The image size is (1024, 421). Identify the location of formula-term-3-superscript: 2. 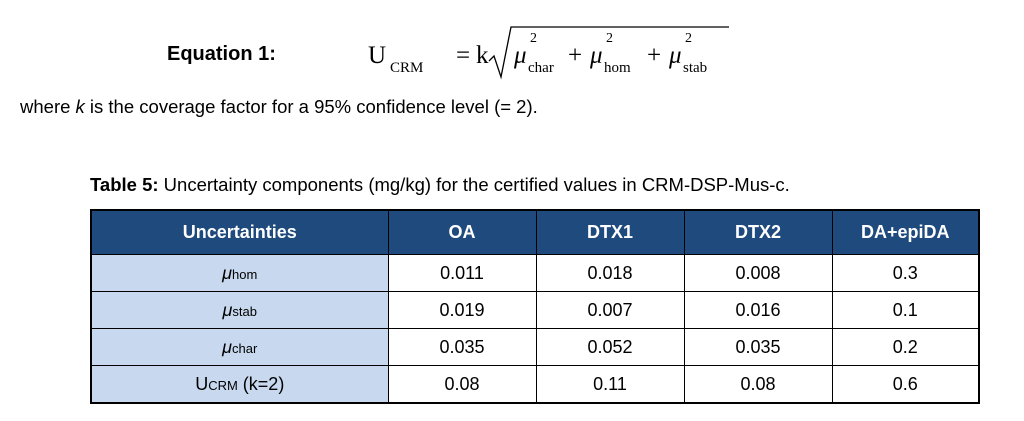
(688, 38).